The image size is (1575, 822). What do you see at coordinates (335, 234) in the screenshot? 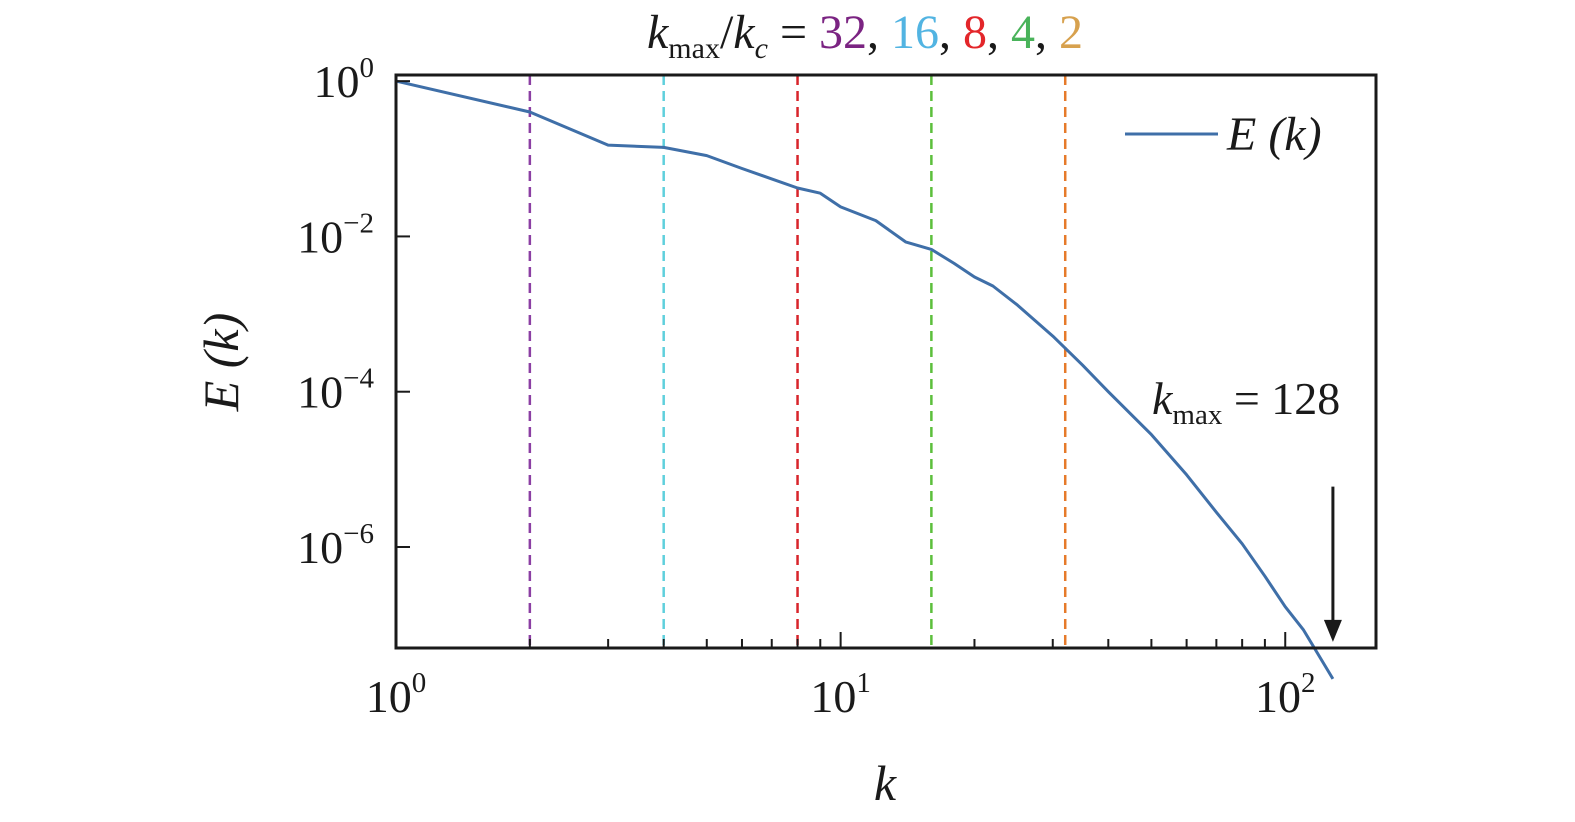
I see `y-tick-label: 10⁻²` at bounding box center [335, 234].